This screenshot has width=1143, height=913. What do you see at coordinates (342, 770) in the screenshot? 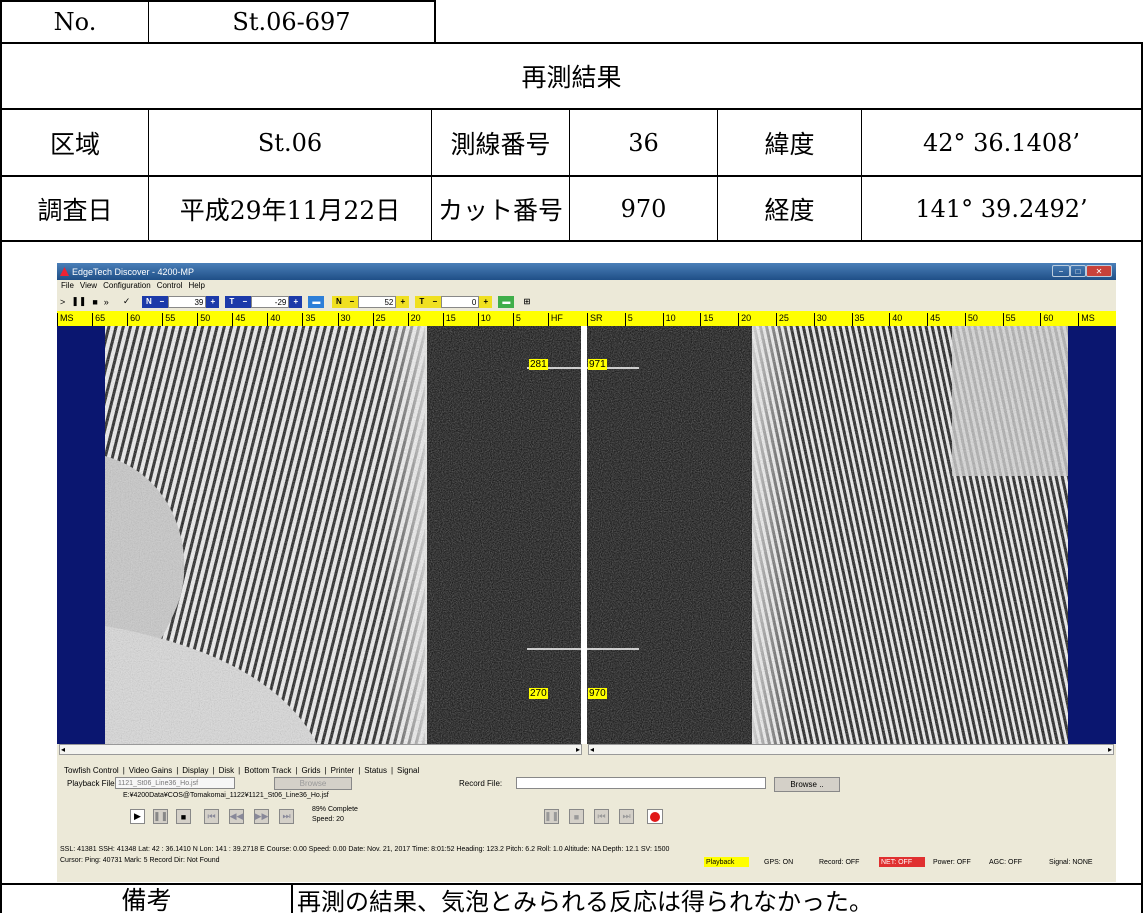
I see `tab-printer: Printer` at bounding box center [342, 770].